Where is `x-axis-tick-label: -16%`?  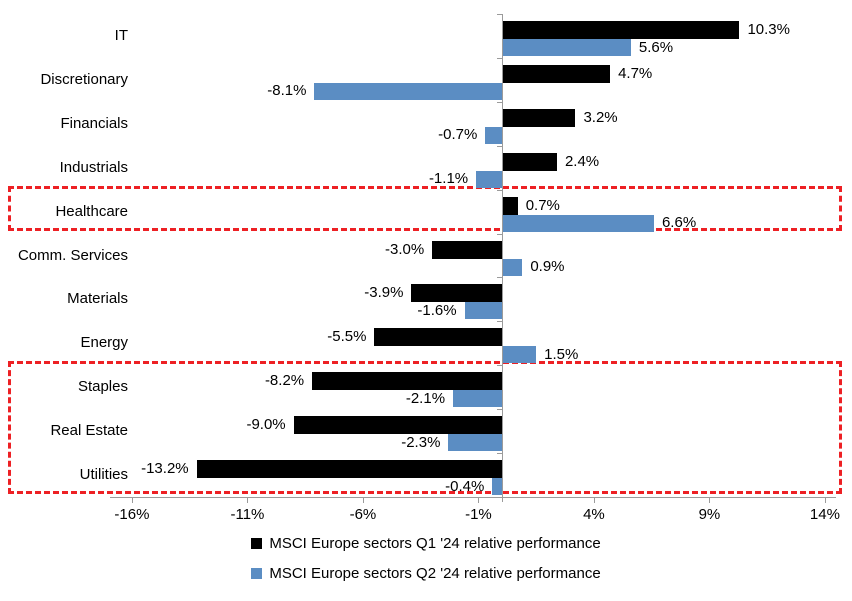 x-axis-tick-label: -16% is located at coordinates (132, 514).